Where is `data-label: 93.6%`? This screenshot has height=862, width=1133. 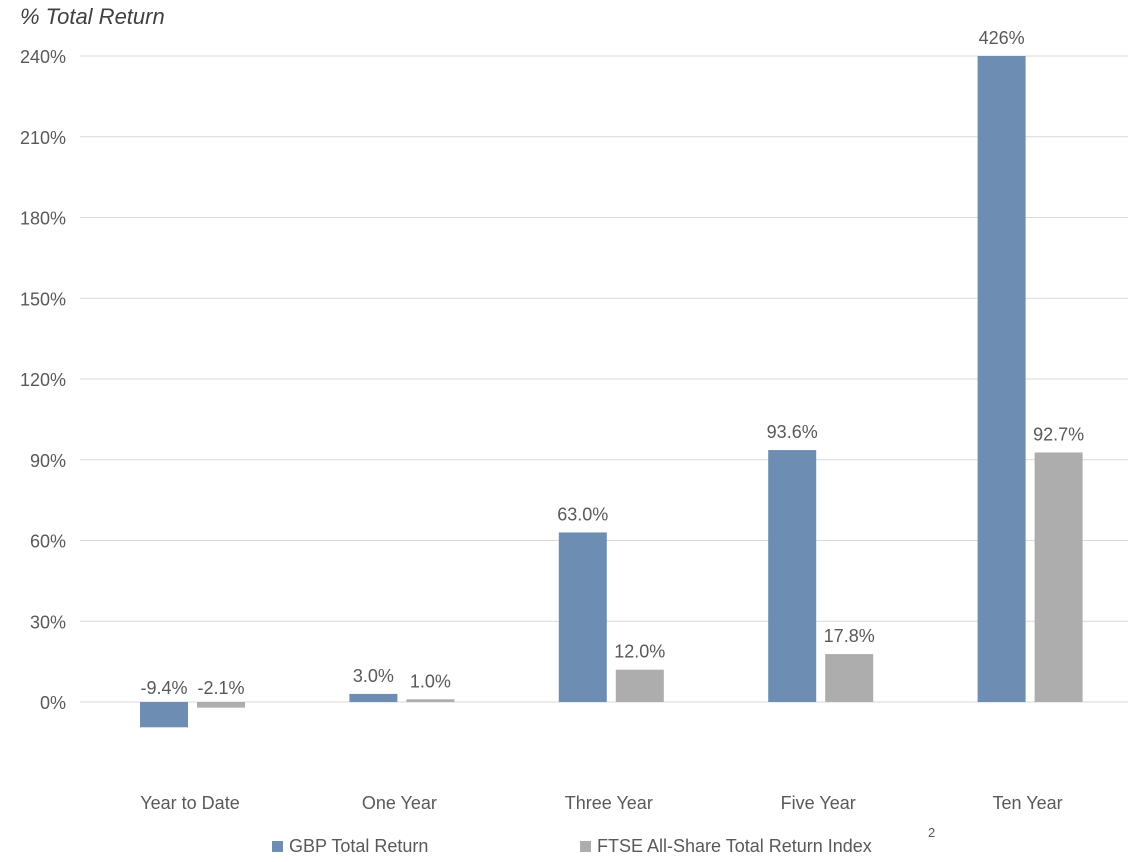
data-label: 93.6% is located at coordinates (792, 432).